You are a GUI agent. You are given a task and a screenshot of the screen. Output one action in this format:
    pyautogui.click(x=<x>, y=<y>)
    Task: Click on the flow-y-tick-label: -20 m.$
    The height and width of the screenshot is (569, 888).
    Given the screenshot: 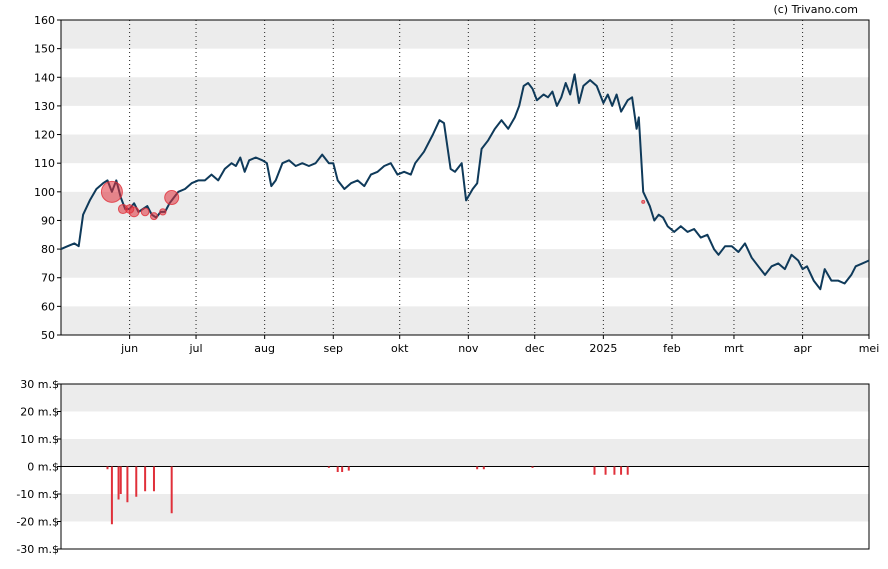 What is the action you would take?
    pyautogui.click(x=37, y=522)
    